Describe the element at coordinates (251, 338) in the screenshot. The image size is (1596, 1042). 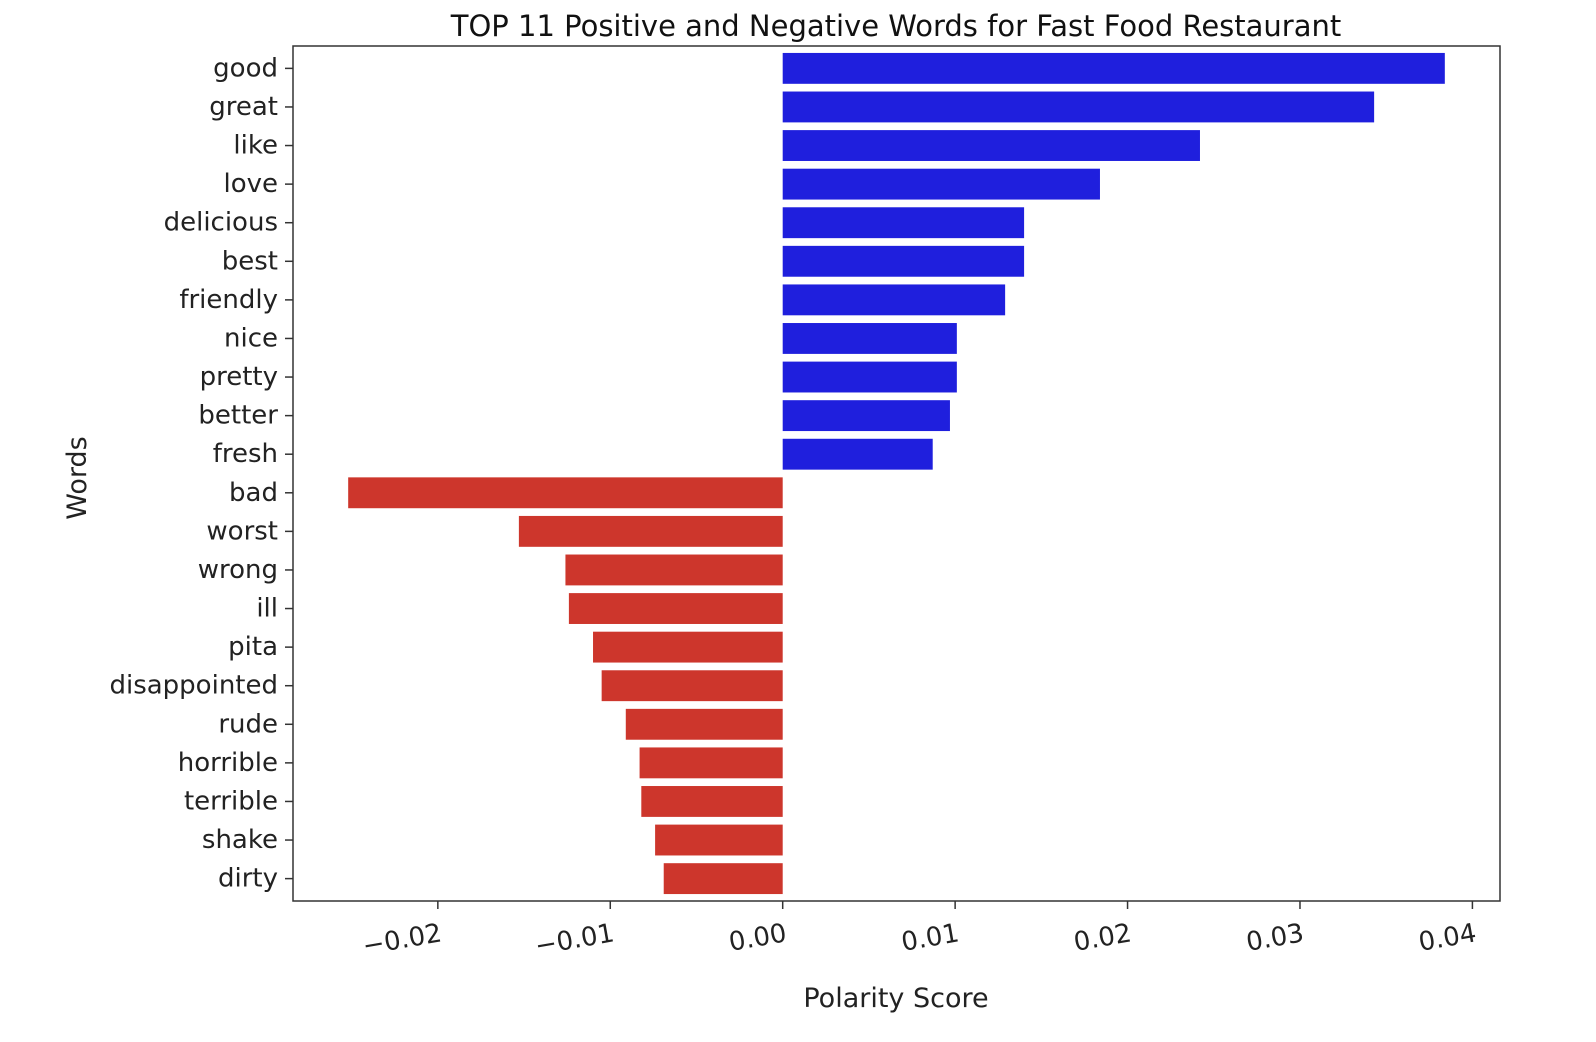
I see `y-tick-label: nice` at that location.